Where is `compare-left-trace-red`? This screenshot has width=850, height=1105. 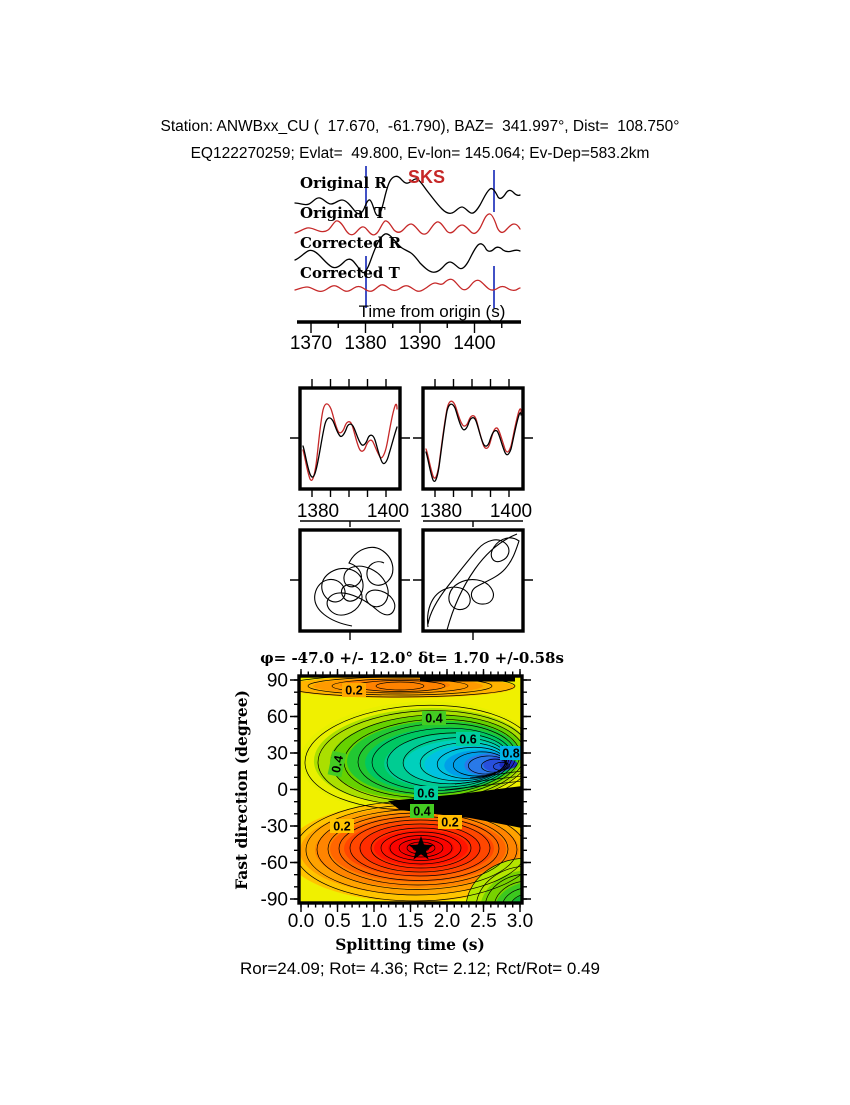 compare-left-trace-red is located at coordinates (350, 442).